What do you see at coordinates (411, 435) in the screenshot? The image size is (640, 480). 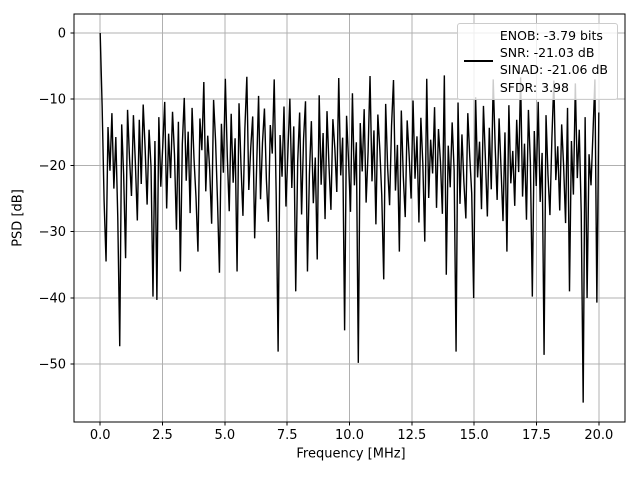 I see `x-tick-label: 12.5` at bounding box center [411, 435].